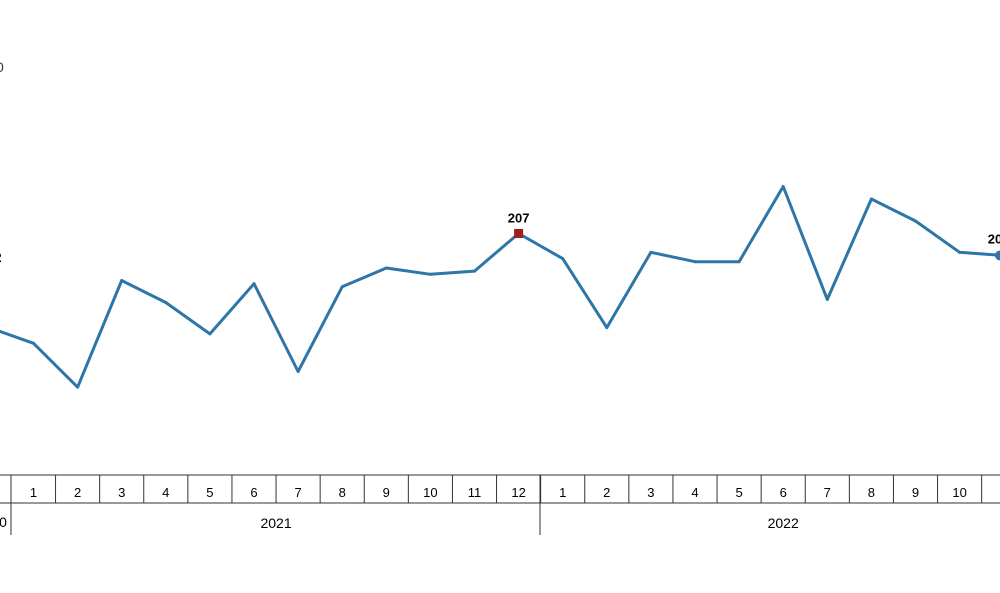 Image resolution: width=1000 pixels, height=593 pixels. Describe the element at coordinates (997, 255) in the screenshot. I see `end-marker` at that location.